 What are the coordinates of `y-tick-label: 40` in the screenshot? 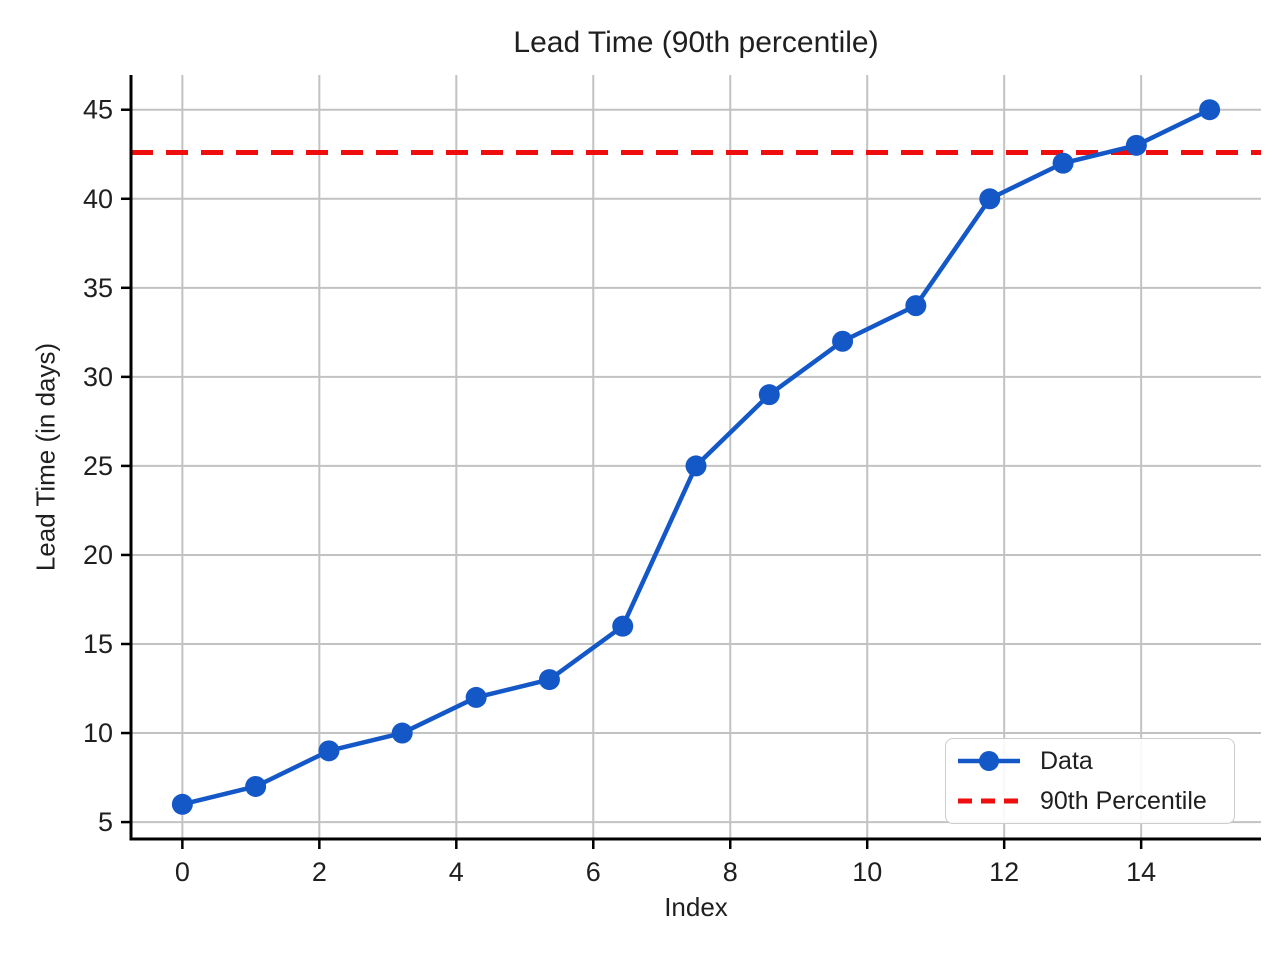 It's located at (98, 199).